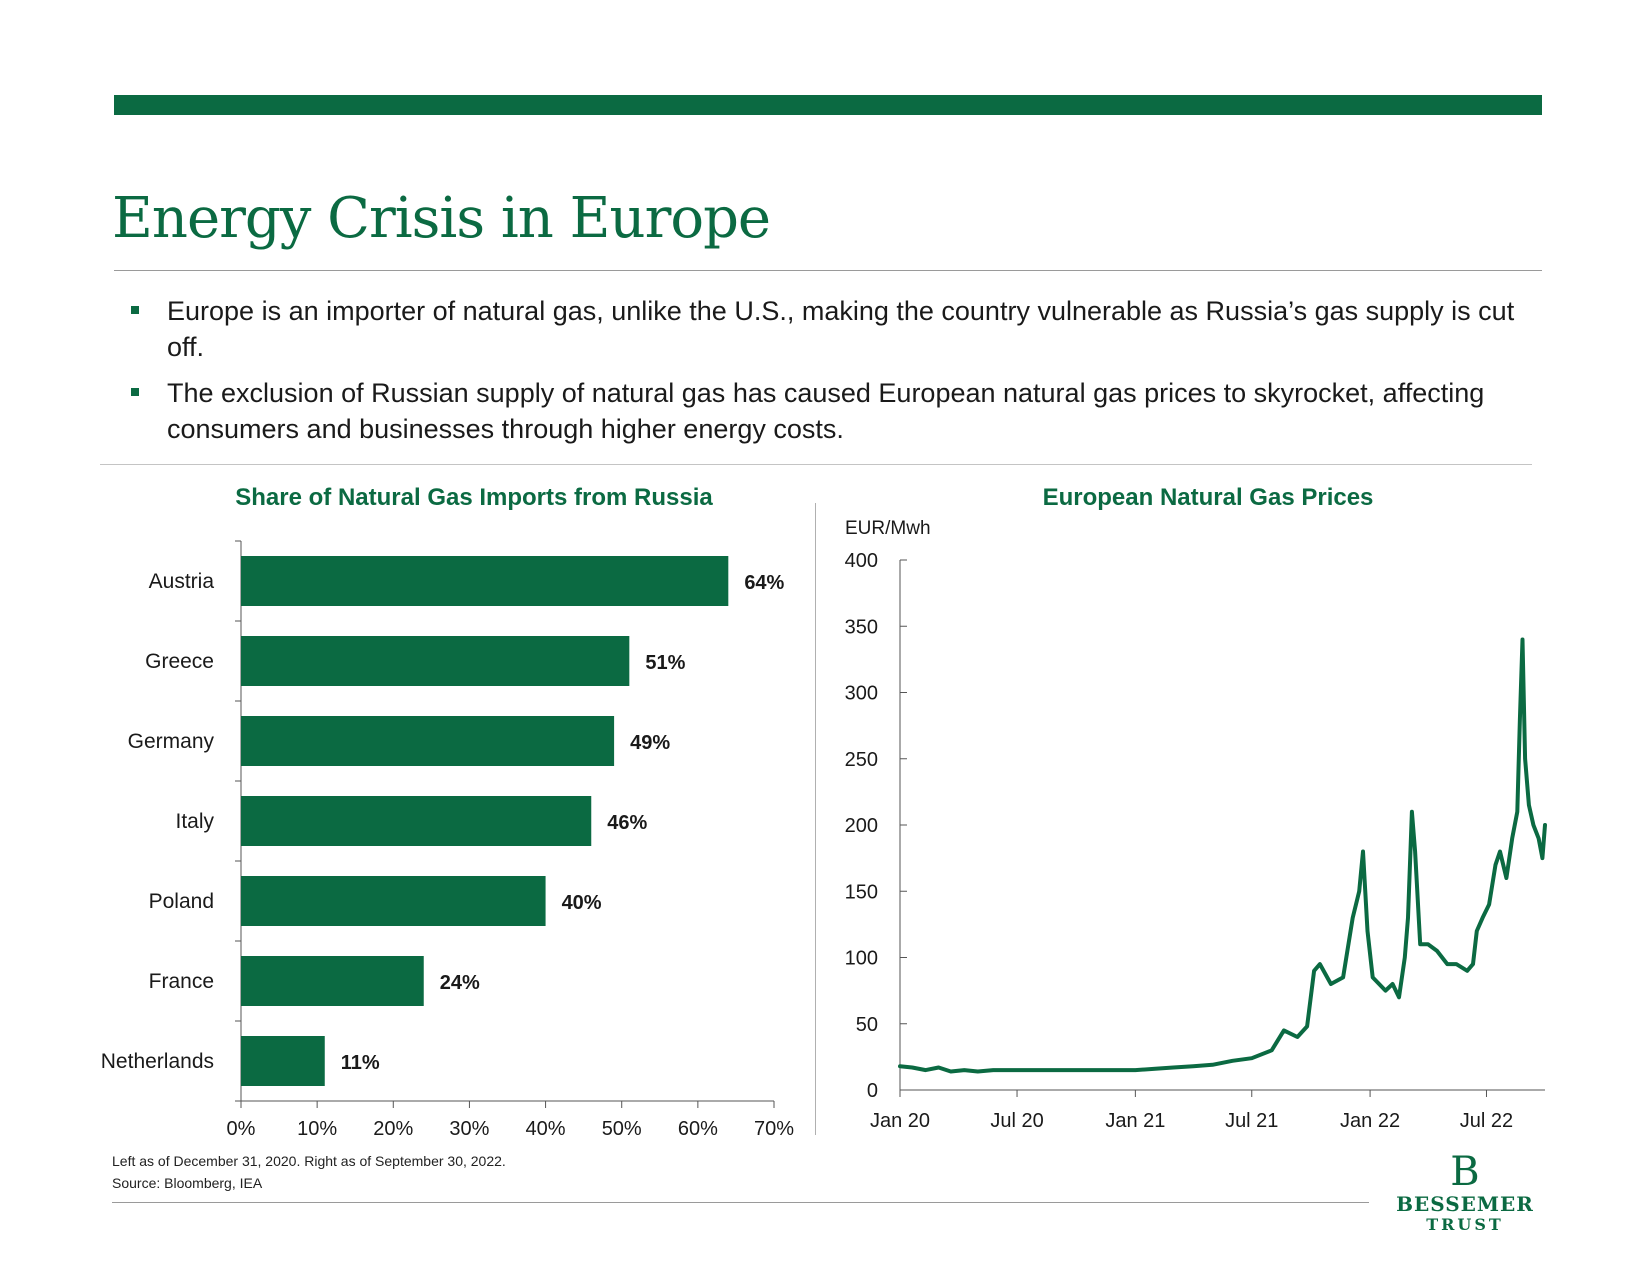 This screenshot has height=1275, width=1650. Describe the element at coordinates (622, 1129) in the screenshot. I see `bar-chart-x-tick-label: 50%` at that location.